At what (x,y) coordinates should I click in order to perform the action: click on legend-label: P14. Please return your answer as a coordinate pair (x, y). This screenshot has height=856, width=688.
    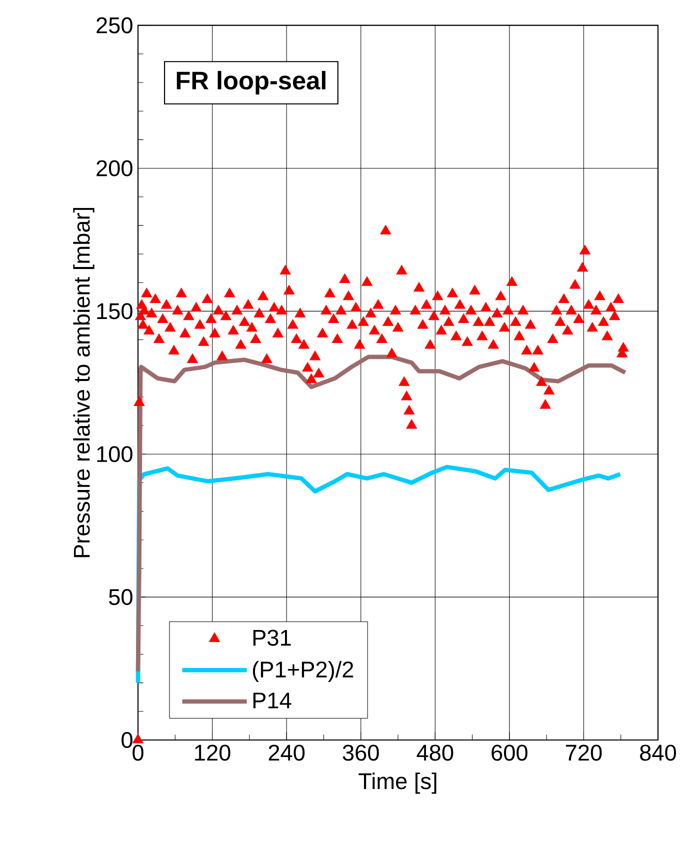
    Looking at the image, I should click on (272, 700).